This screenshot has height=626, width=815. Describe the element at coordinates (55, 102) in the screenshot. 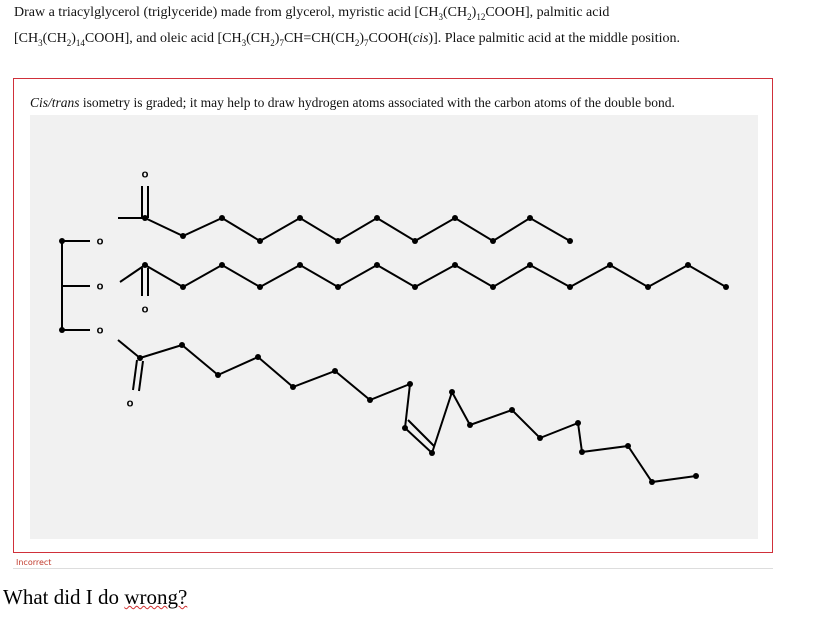

I see `text-segment: Cis/trans` at that location.